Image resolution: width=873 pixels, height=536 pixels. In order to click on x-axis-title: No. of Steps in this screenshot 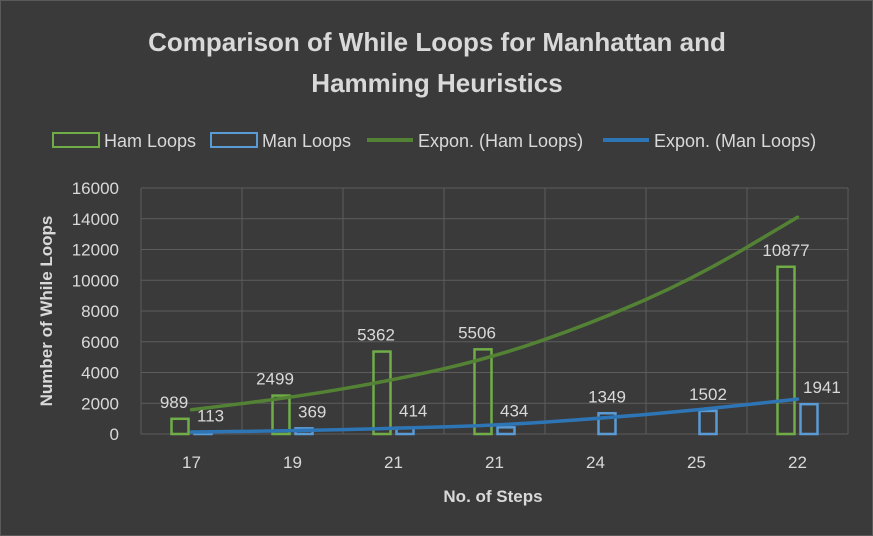, I will do `click(492, 496)`.